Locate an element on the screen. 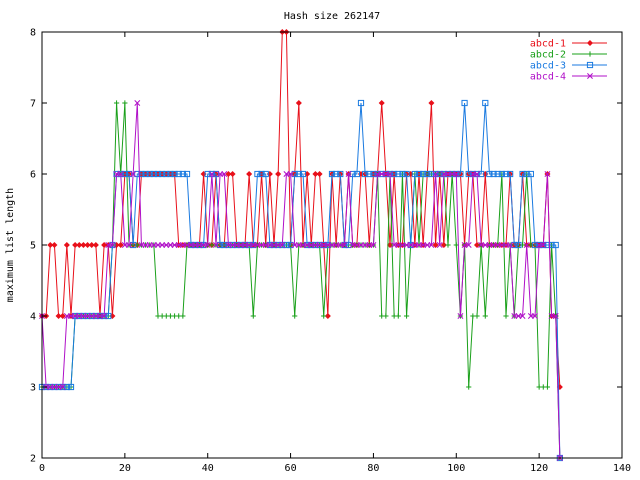 This screenshot has width=640, height=480. legend-item: abcd-3 is located at coordinates (568, 66).